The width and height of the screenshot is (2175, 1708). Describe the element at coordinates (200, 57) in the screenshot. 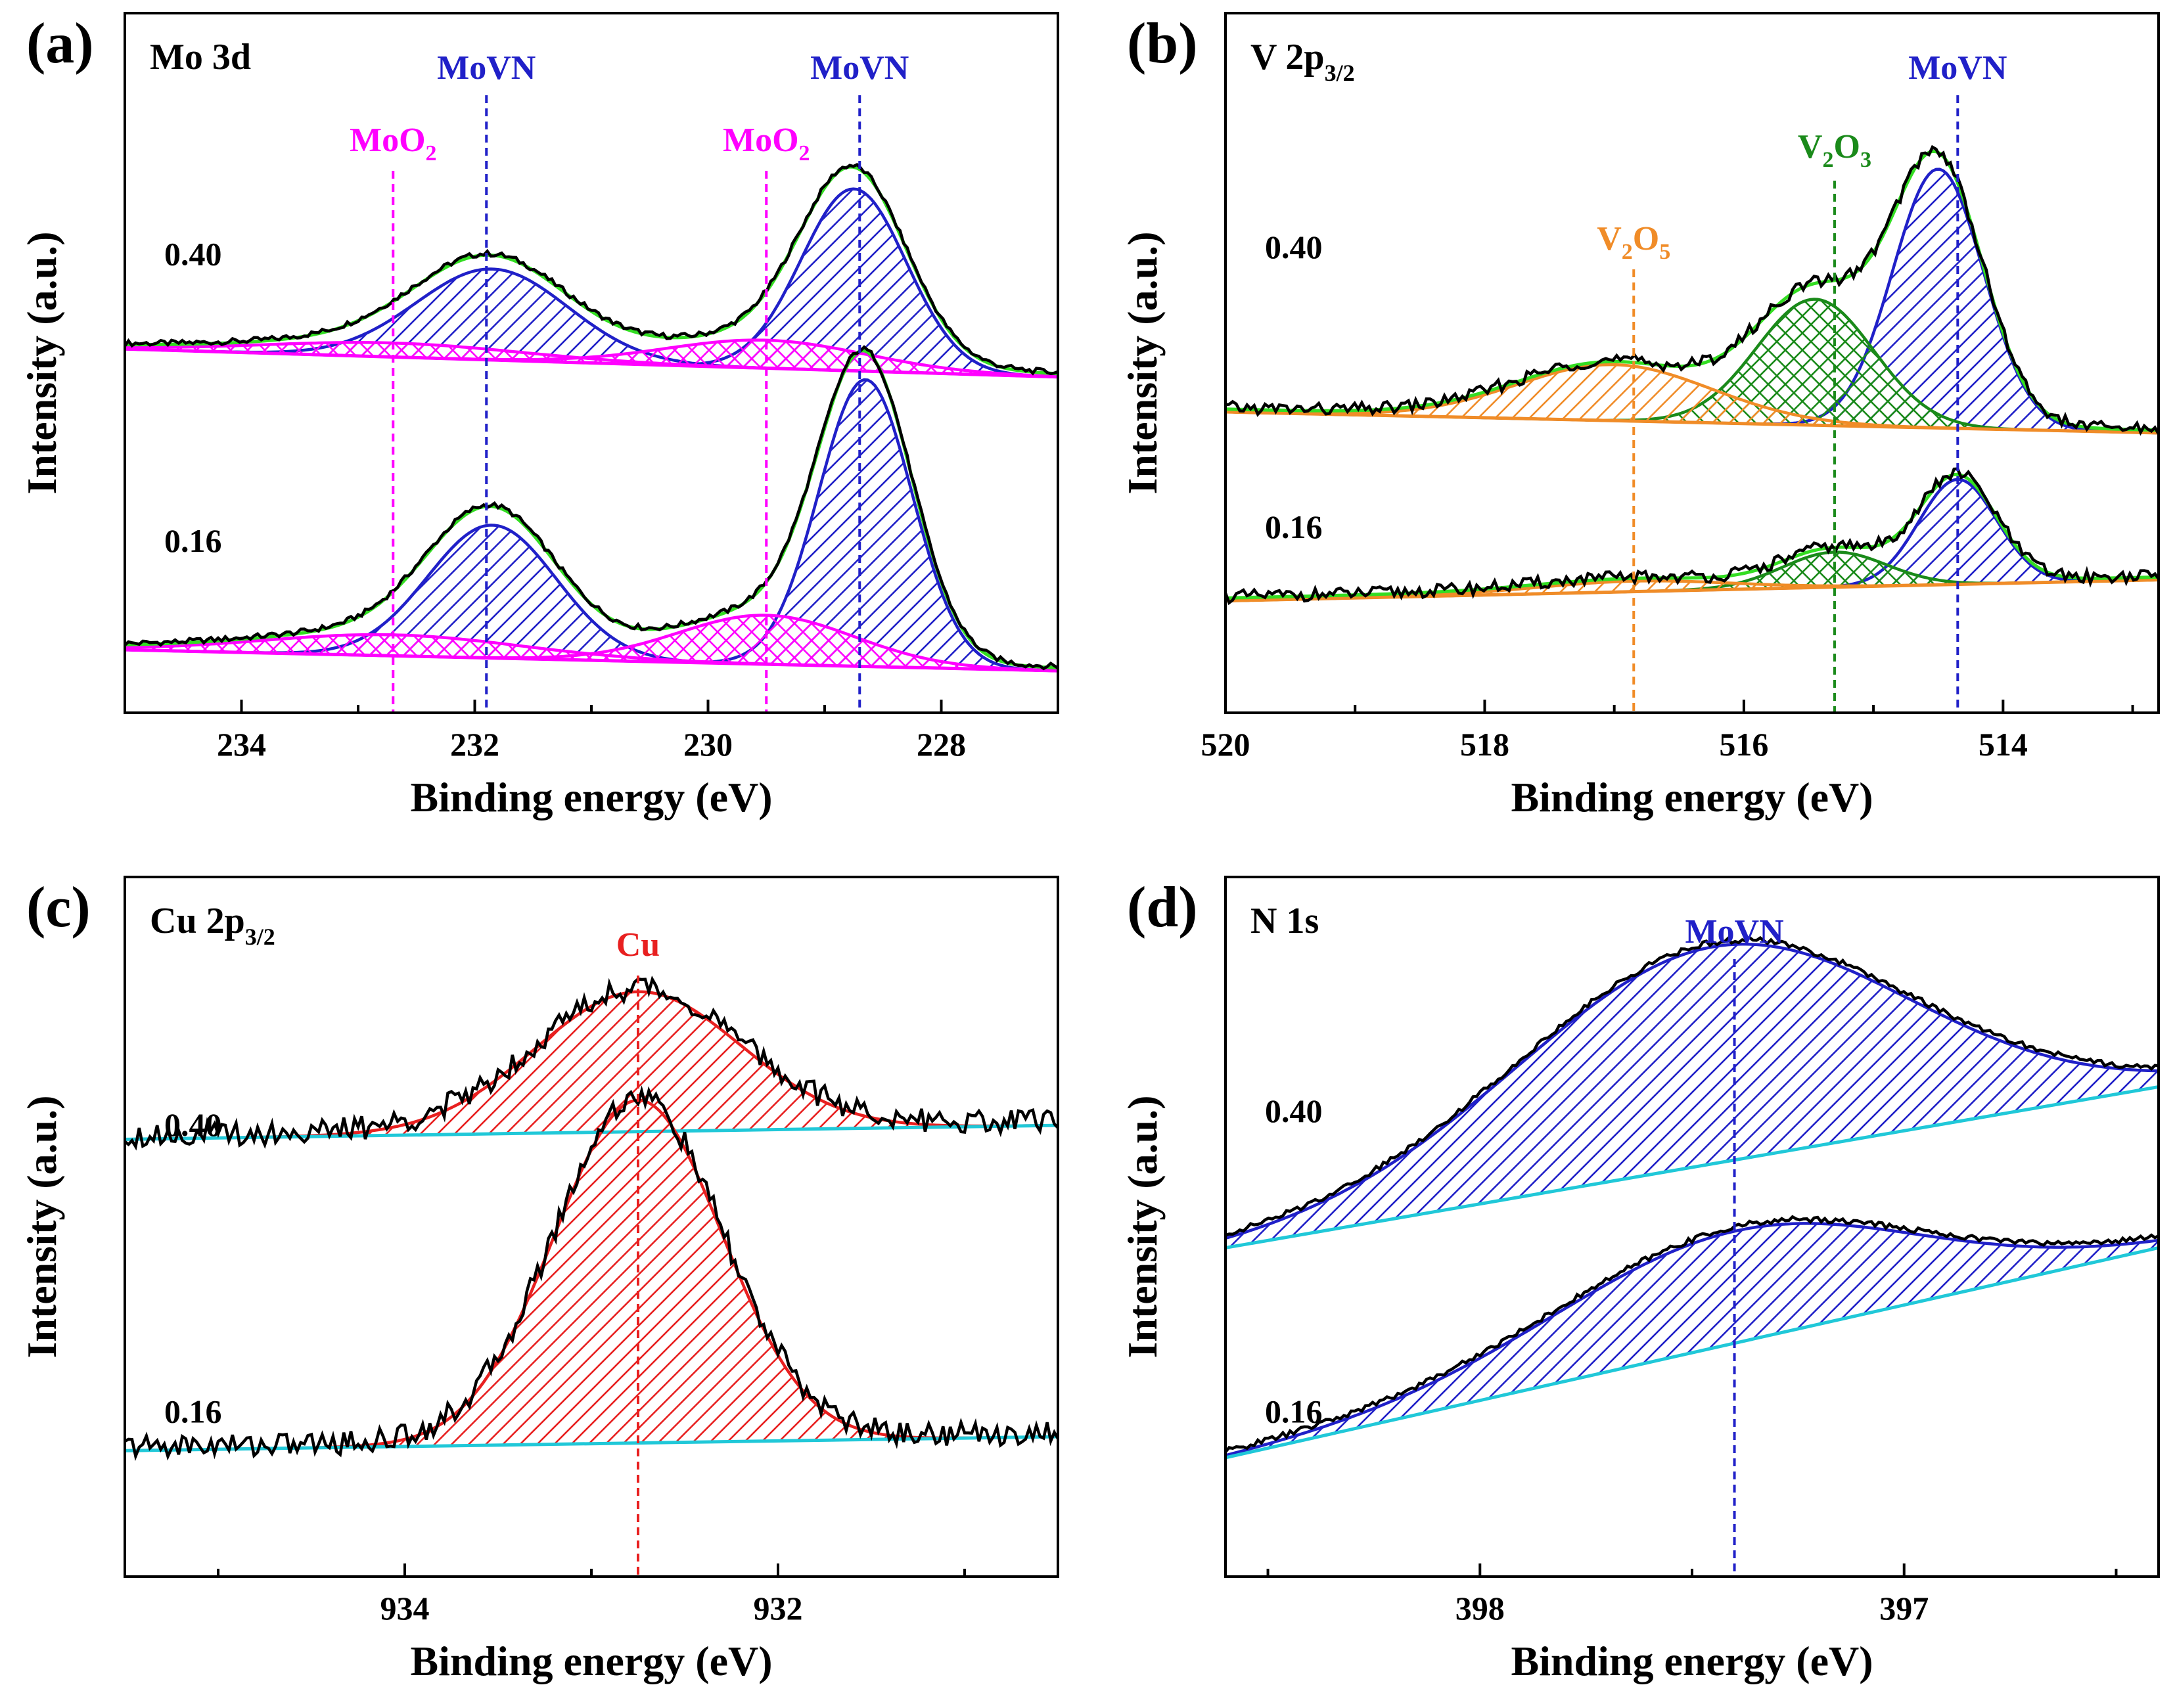

I see `core-level-label: Mo 3d` at that location.